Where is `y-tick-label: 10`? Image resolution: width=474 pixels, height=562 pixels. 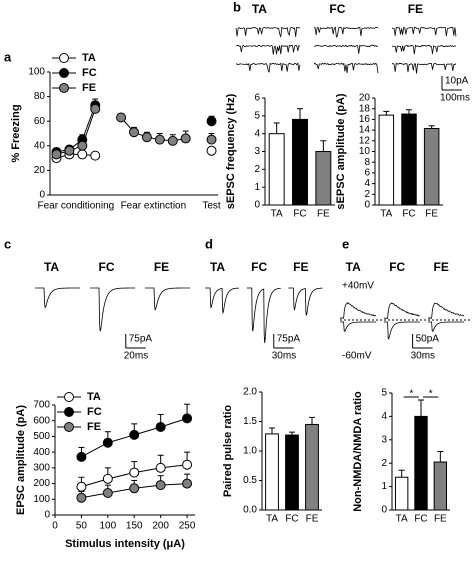
y-tick-label: 10 is located at coordinates (365, 151).